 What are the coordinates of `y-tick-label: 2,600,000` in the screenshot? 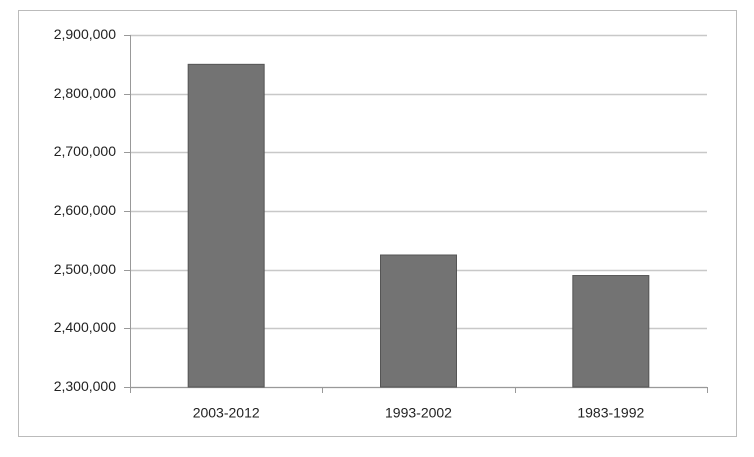 It's located at (85, 210).